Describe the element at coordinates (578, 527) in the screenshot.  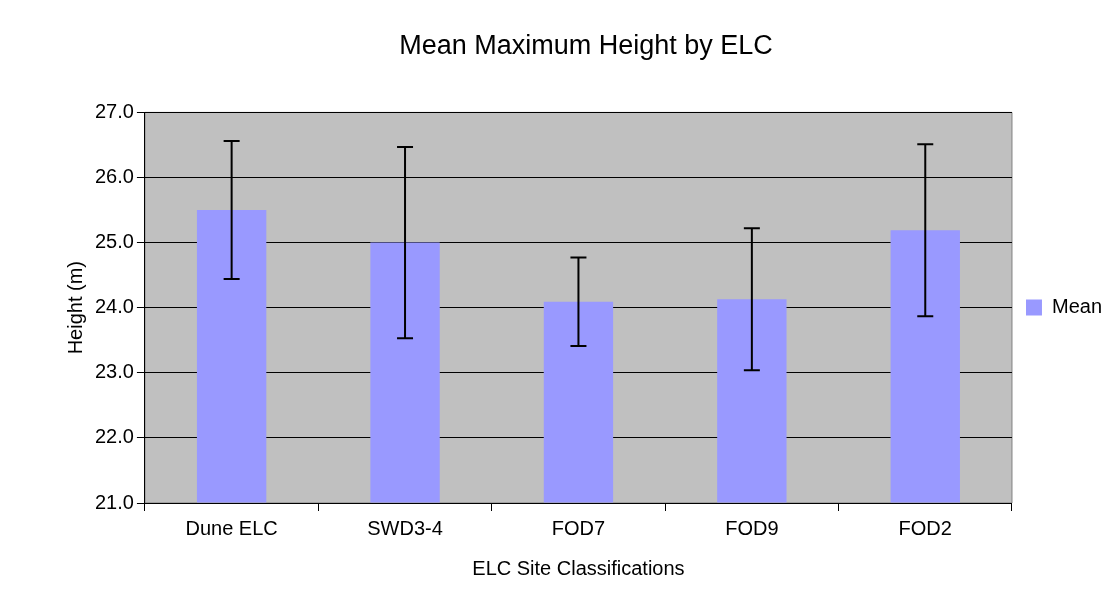
I see `x-tick-label: FOD7` at that location.